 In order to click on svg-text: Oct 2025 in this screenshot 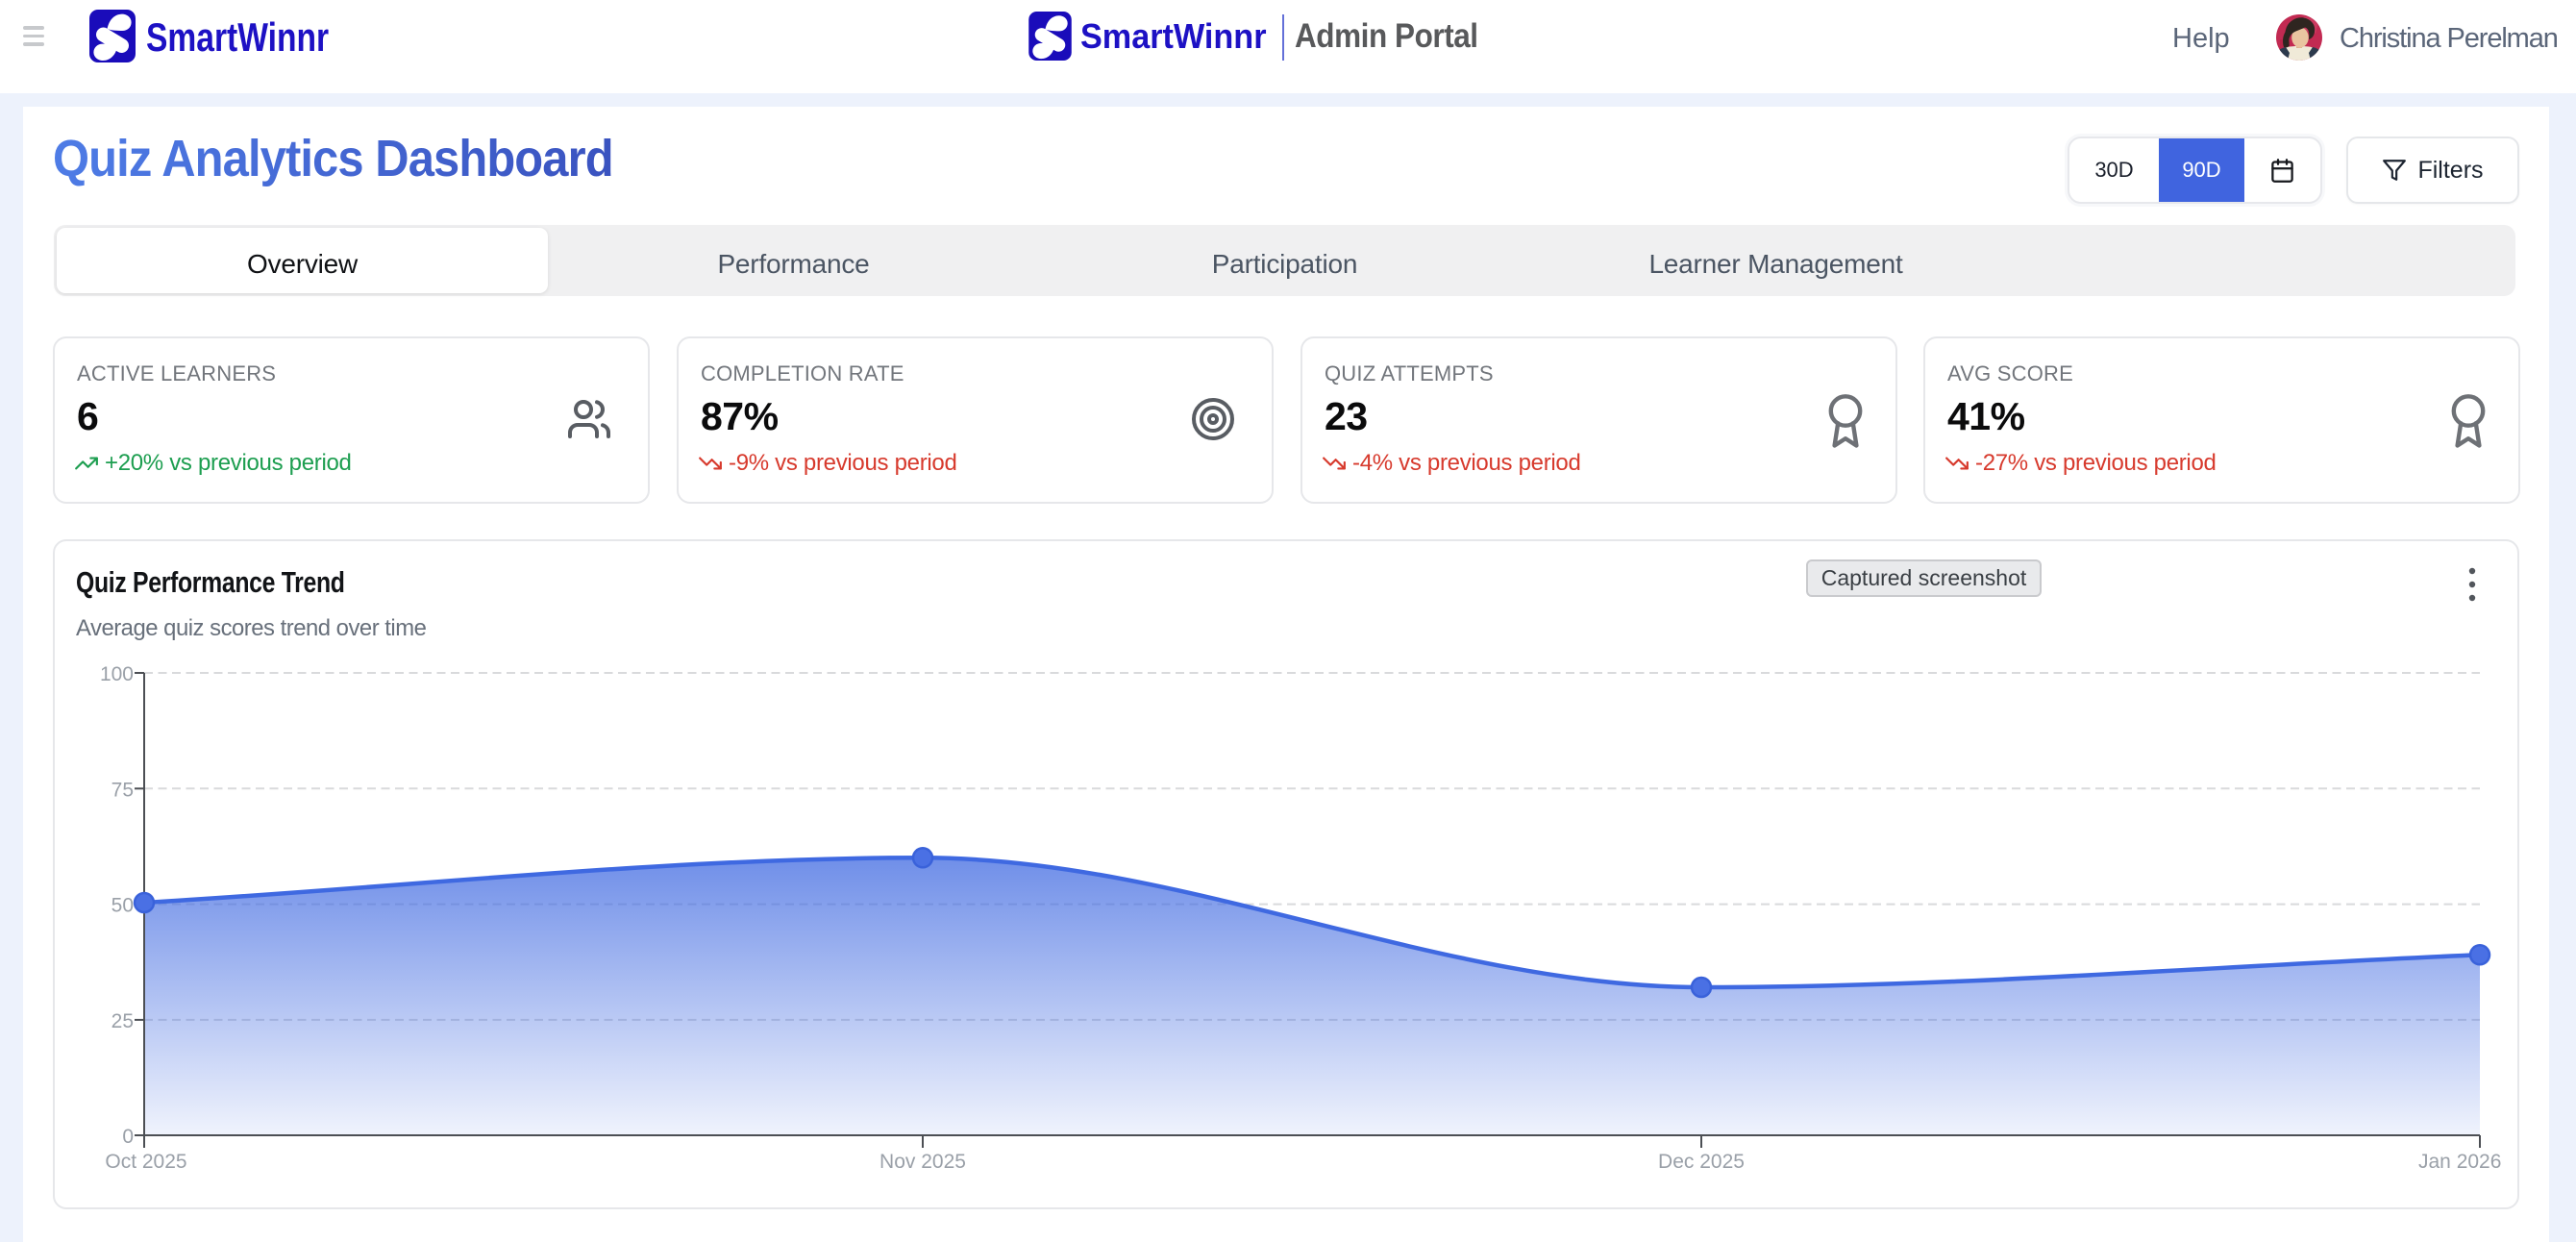, I will do `click(145, 1162)`.